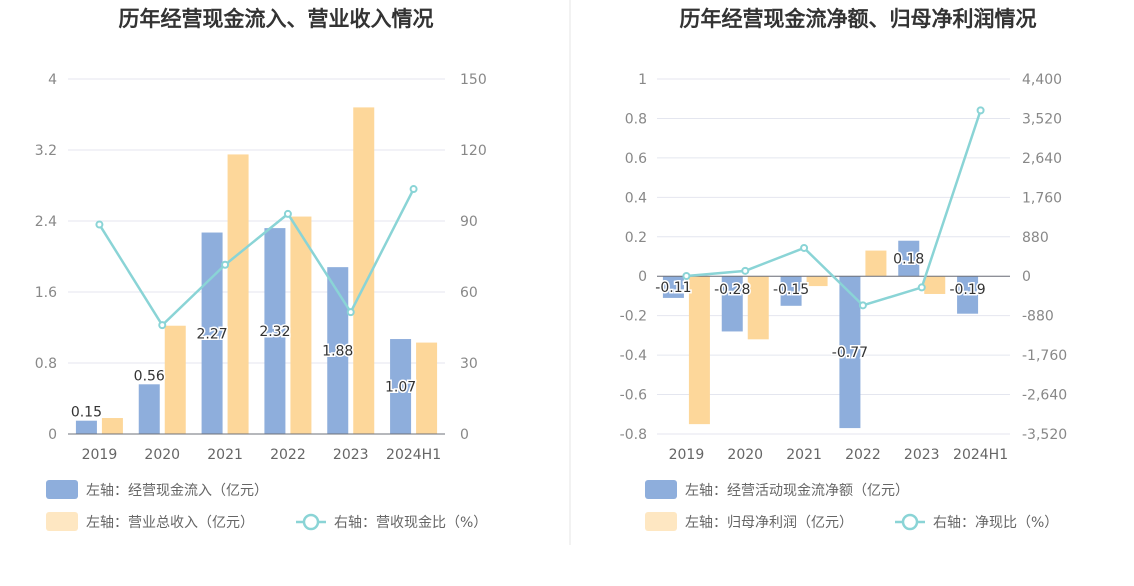 Image resolution: width=1134 pixels, height=586 pixels. What do you see at coordinates (995, 523) in the screenshot?
I see `chart-2-legend-label: 右轴：净现比（%）` at bounding box center [995, 523].